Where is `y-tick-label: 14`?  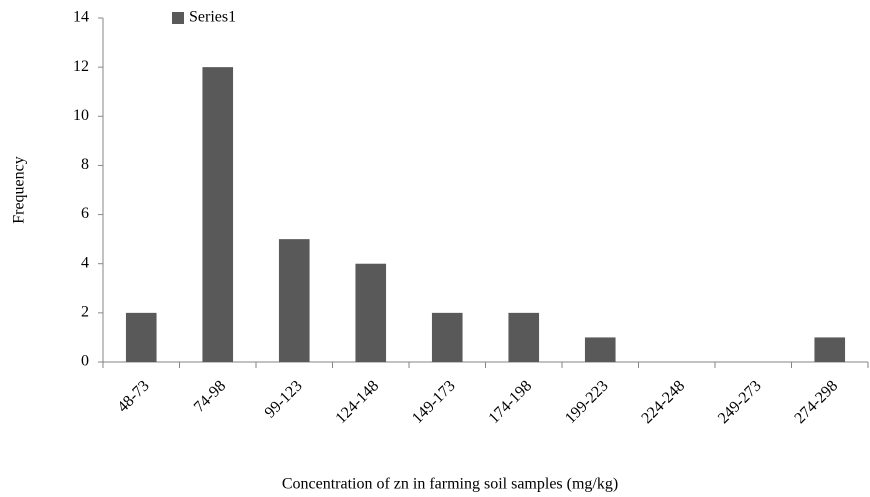
y-tick-label: 14 is located at coordinates (81, 17).